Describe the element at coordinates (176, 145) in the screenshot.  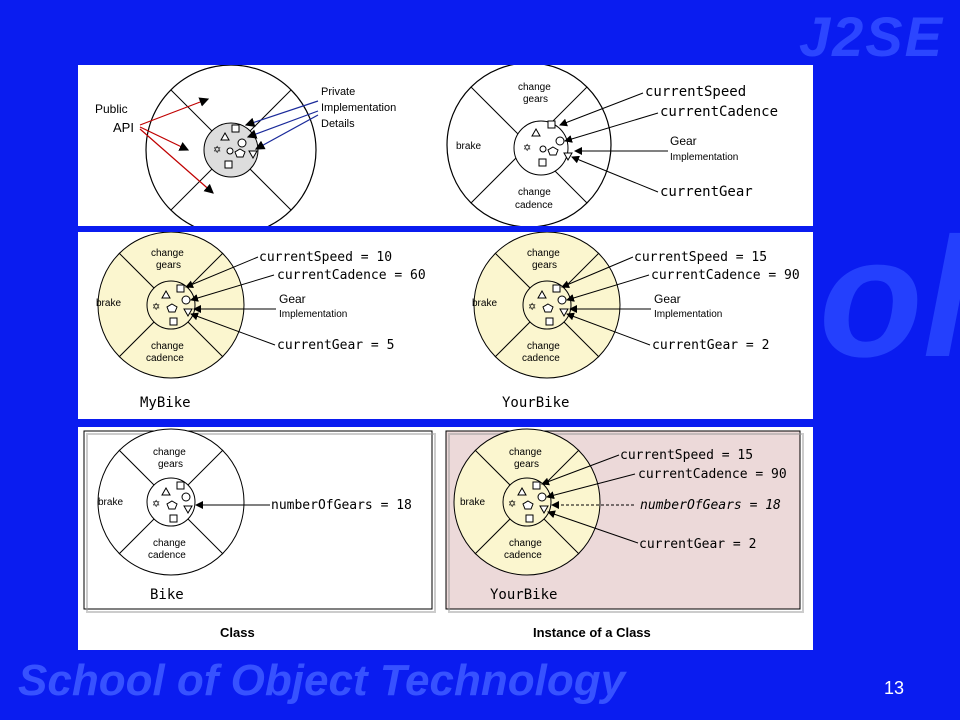
I see `api-arrows` at that location.